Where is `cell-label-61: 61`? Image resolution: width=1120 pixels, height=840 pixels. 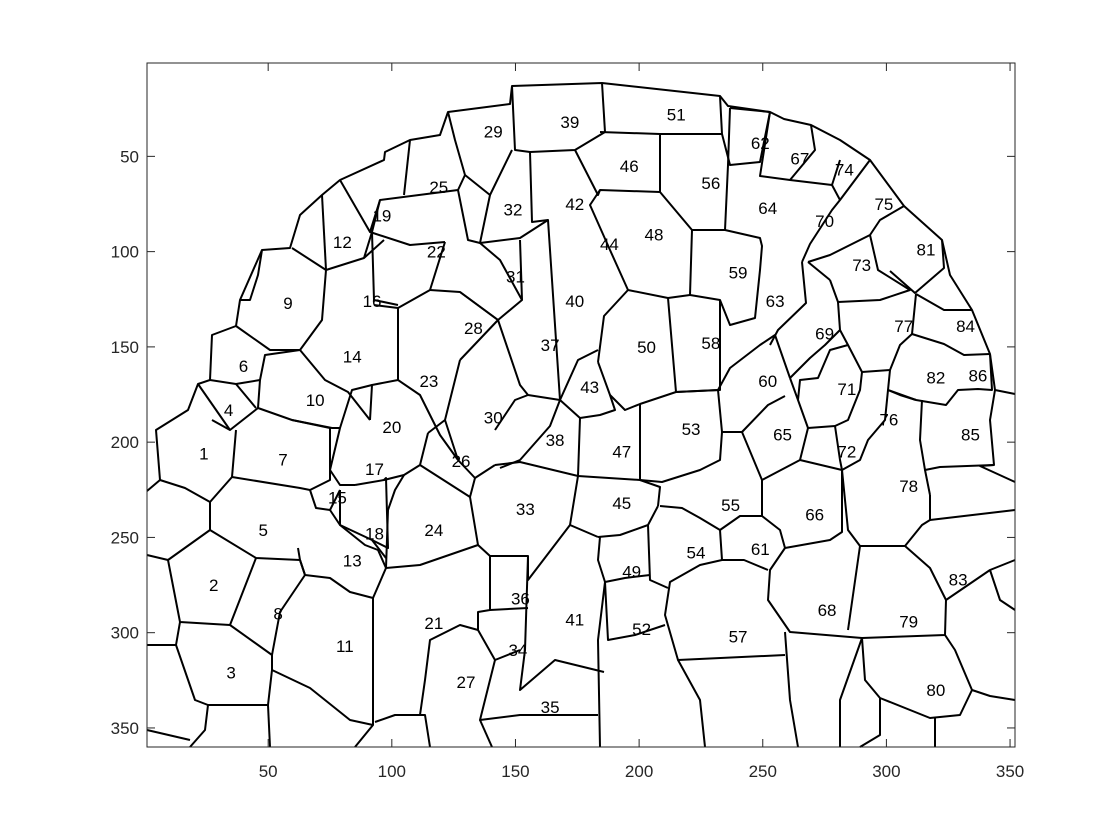
cell-label-61: 61 is located at coordinates (760, 549).